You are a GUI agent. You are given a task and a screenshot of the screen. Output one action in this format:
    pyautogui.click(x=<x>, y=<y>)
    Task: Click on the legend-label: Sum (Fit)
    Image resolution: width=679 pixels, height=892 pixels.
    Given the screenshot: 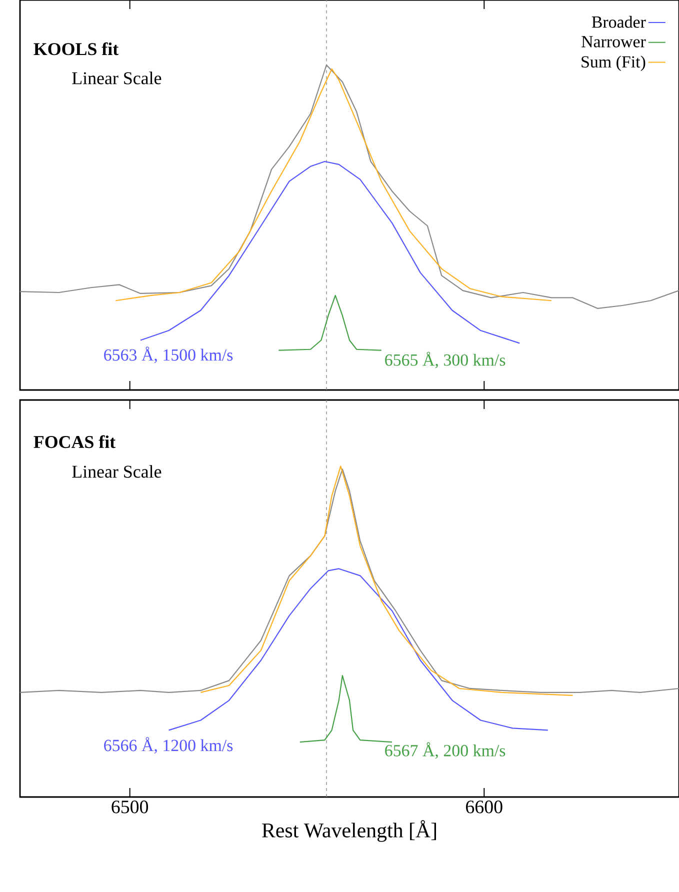 What is the action you would take?
    pyautogui.click(x=614, y=64)
    